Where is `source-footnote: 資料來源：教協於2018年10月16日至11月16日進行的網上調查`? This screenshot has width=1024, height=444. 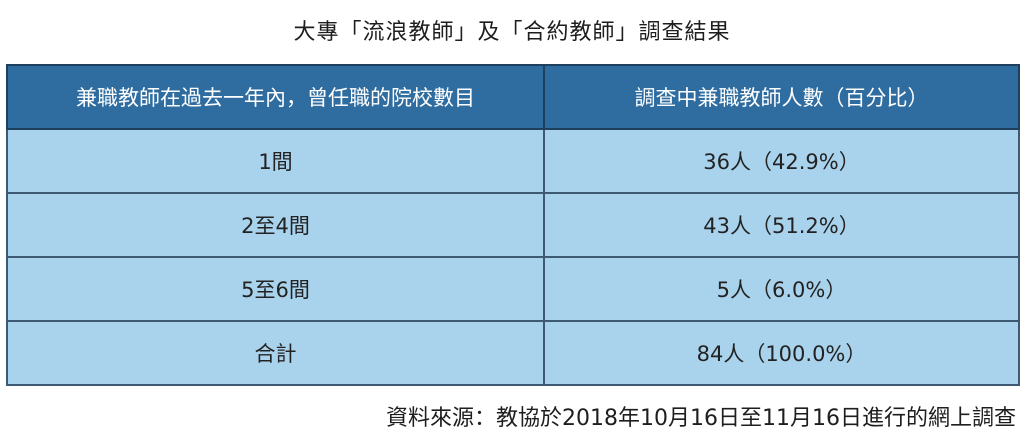
source-footnote: 資料來源：教協於2018年10月16日至11月16日進行的網上調查 is located at coordinates (701, 418).